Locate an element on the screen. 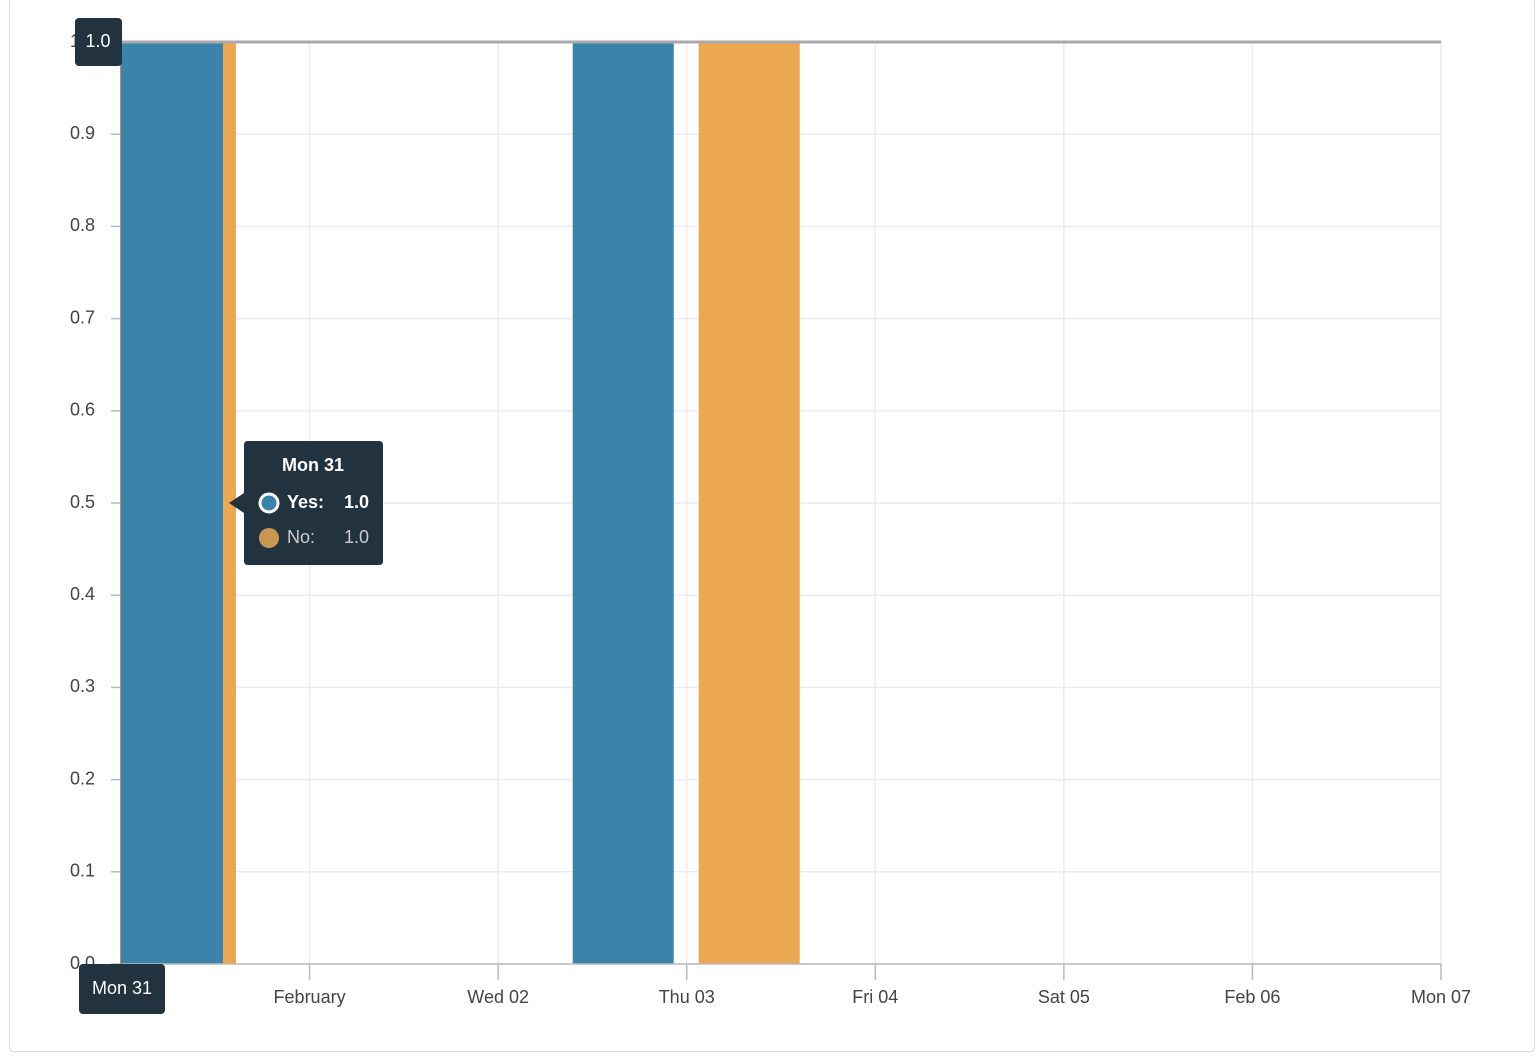 Image resolution: width=1538 pixels, height=1060 pixels. y-tick-label: 0.1 is located at coordinates (82, 871).